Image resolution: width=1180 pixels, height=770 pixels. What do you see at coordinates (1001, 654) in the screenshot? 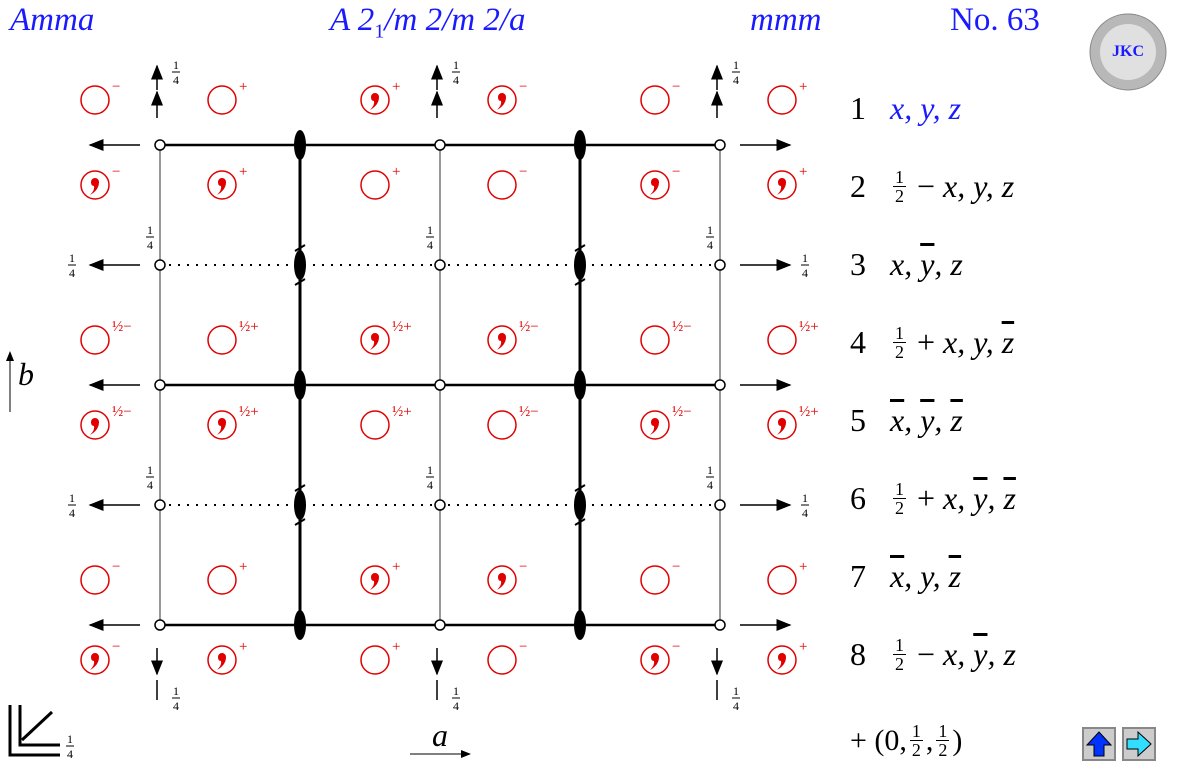
I see `coordinate: , z` at bounding box center [1001, 654].